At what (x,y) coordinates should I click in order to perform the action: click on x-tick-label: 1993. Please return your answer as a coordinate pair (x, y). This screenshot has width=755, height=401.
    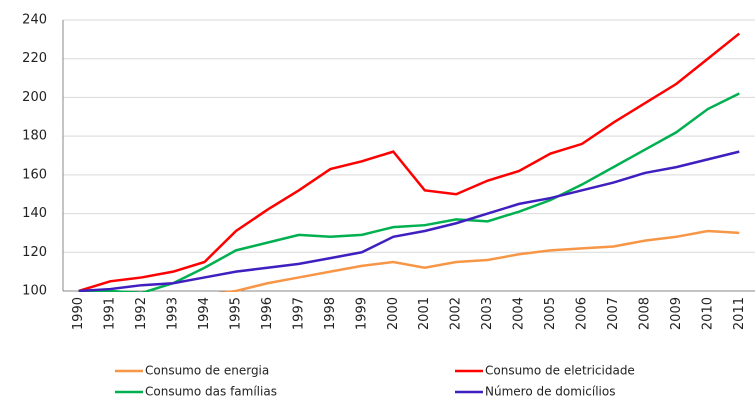
    Looking at the image, I should click on (173, 313).